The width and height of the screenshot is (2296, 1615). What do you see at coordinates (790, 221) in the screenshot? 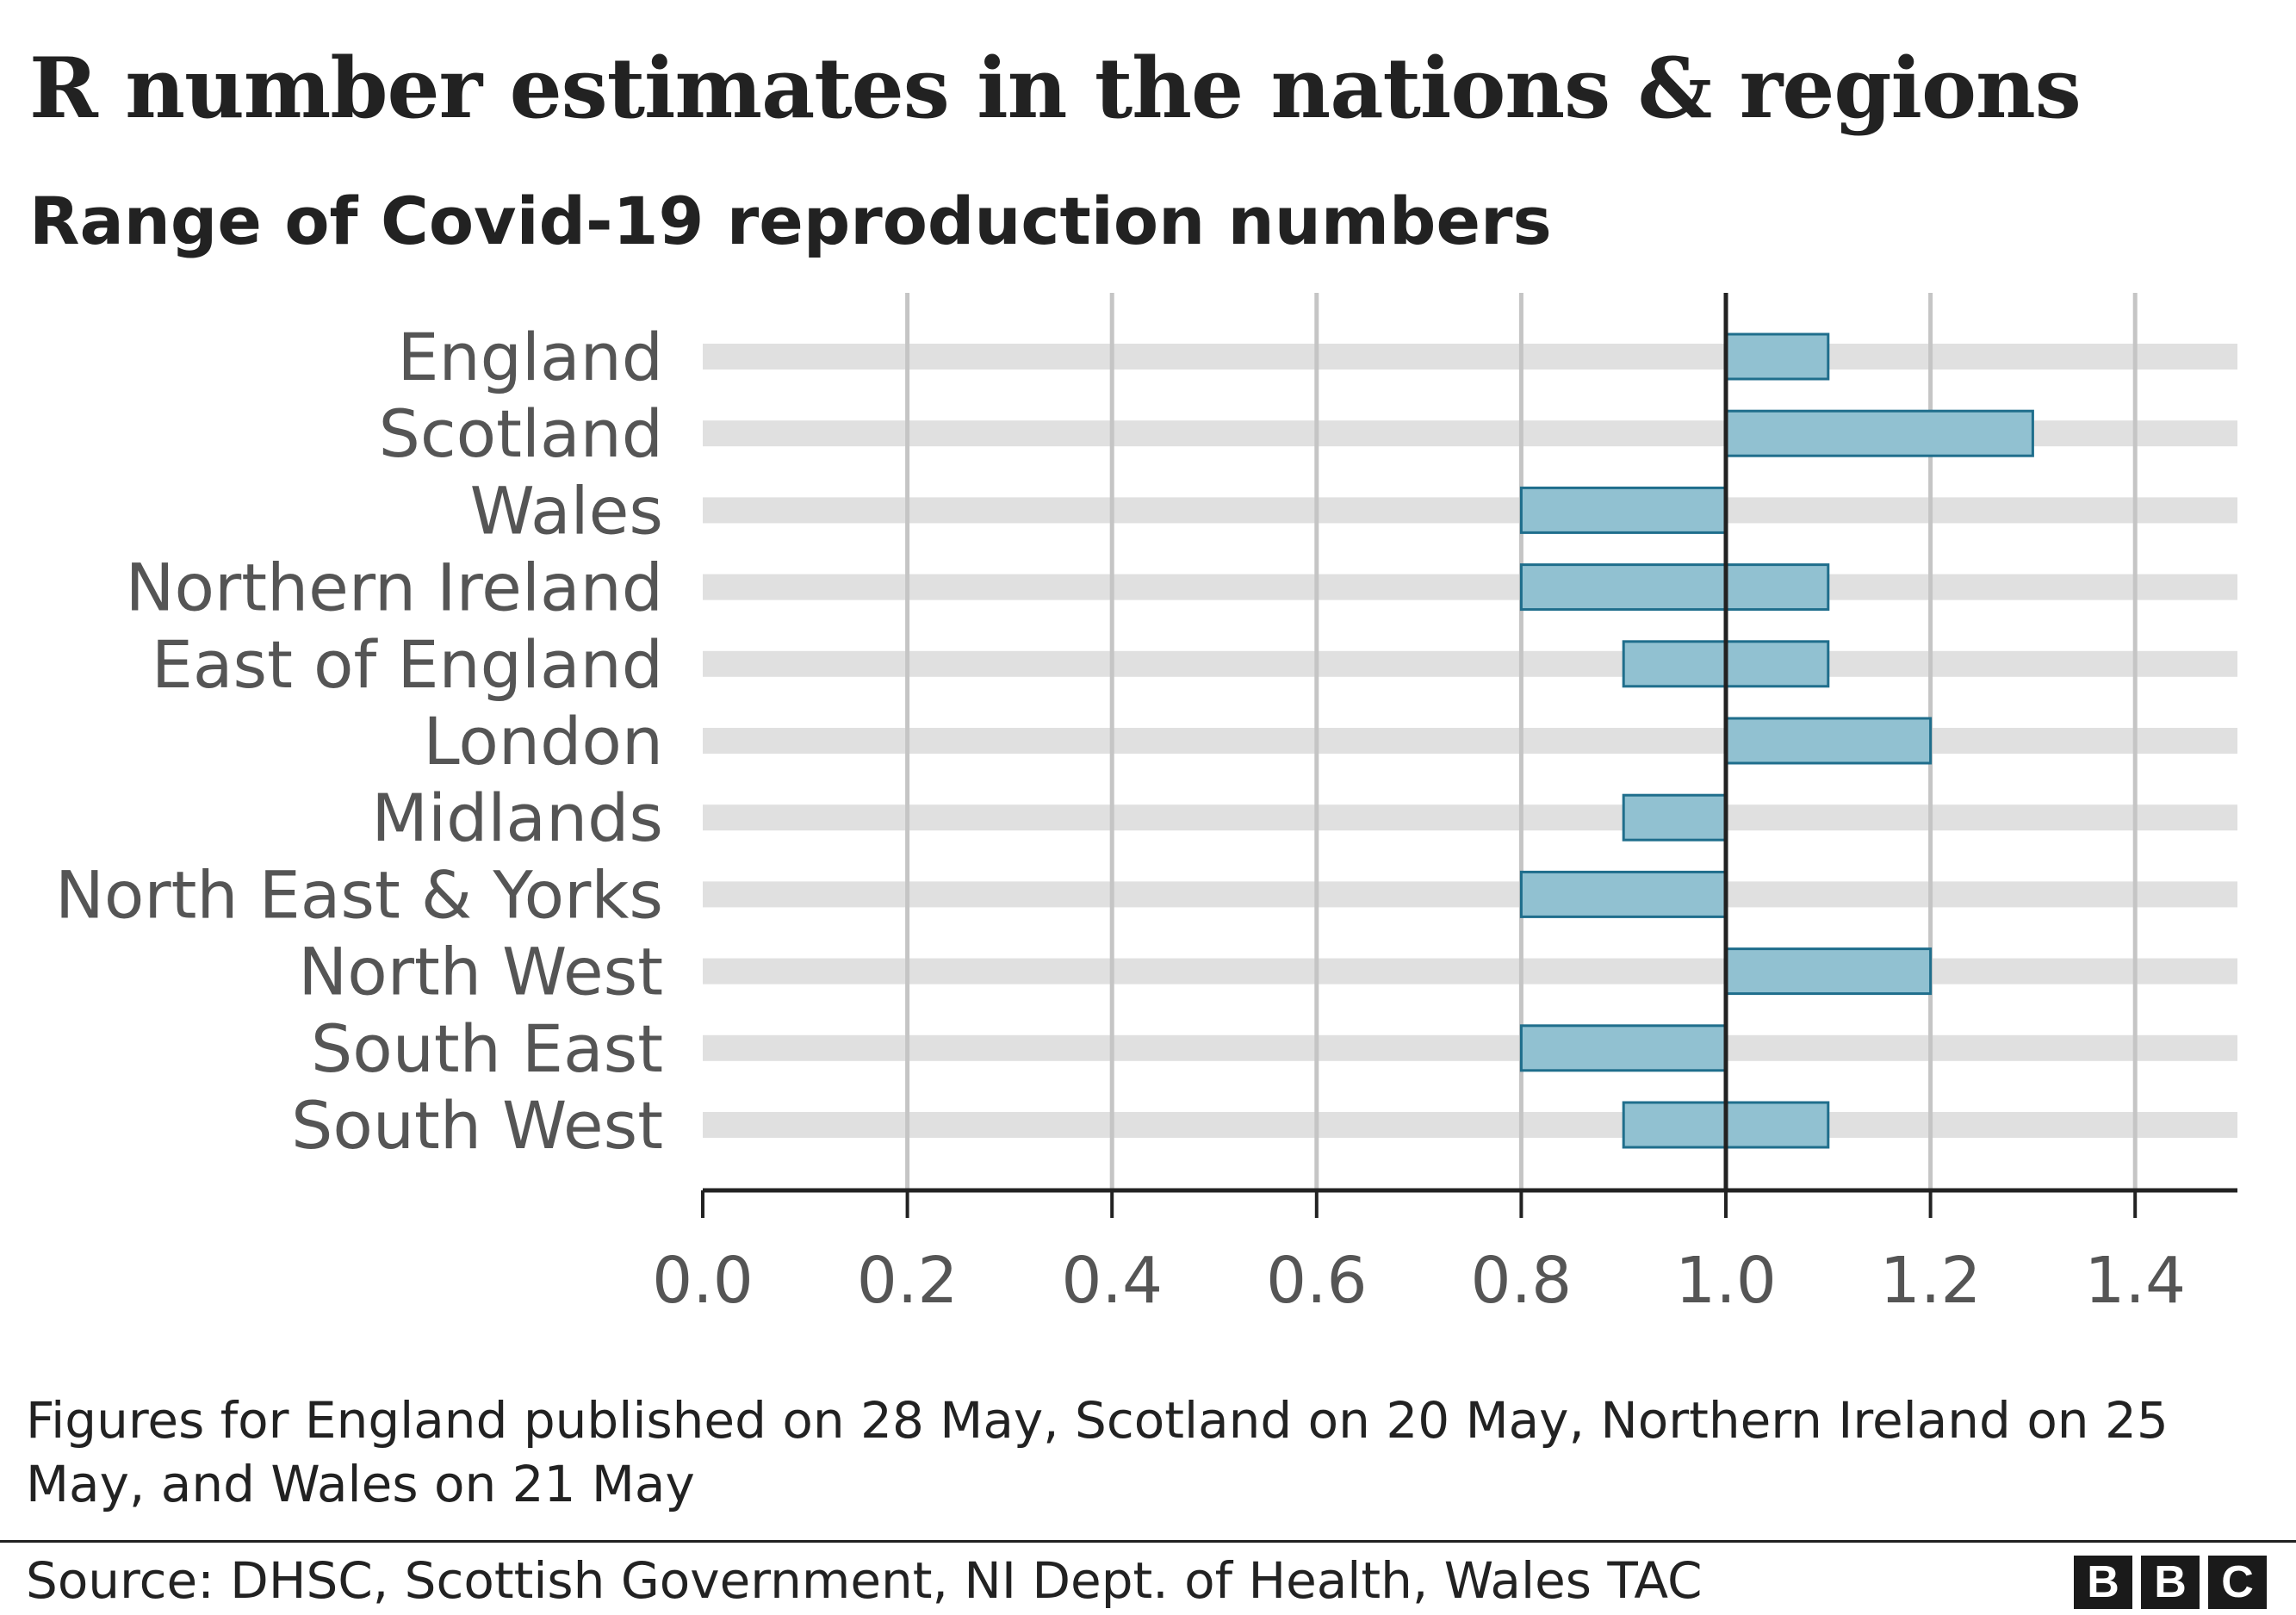
I see `chart-subtitle: Range of Covid-19 reproduction numbers` at bounding box center [790, 221].